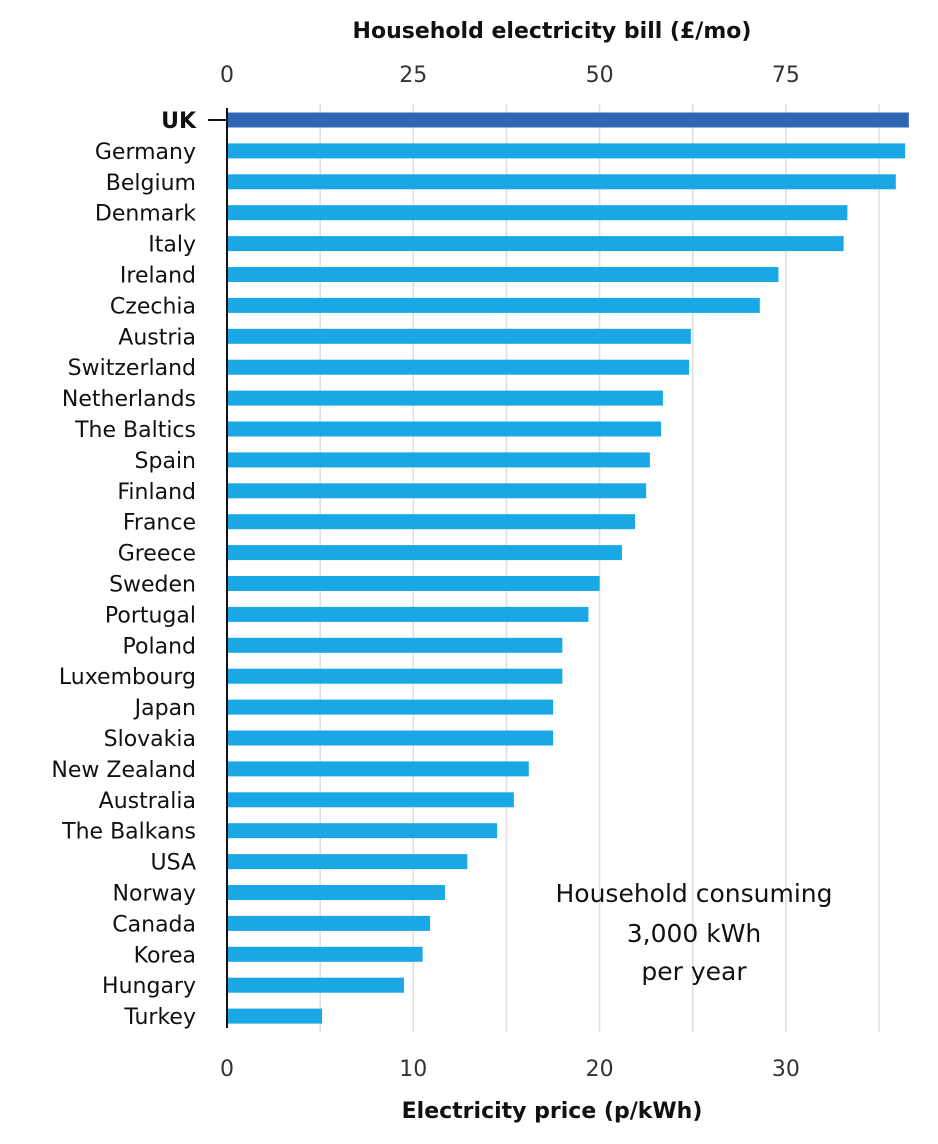 This screenshot has width=938, height=1144. I want to click on category-label: Greece, so click(157, 554).